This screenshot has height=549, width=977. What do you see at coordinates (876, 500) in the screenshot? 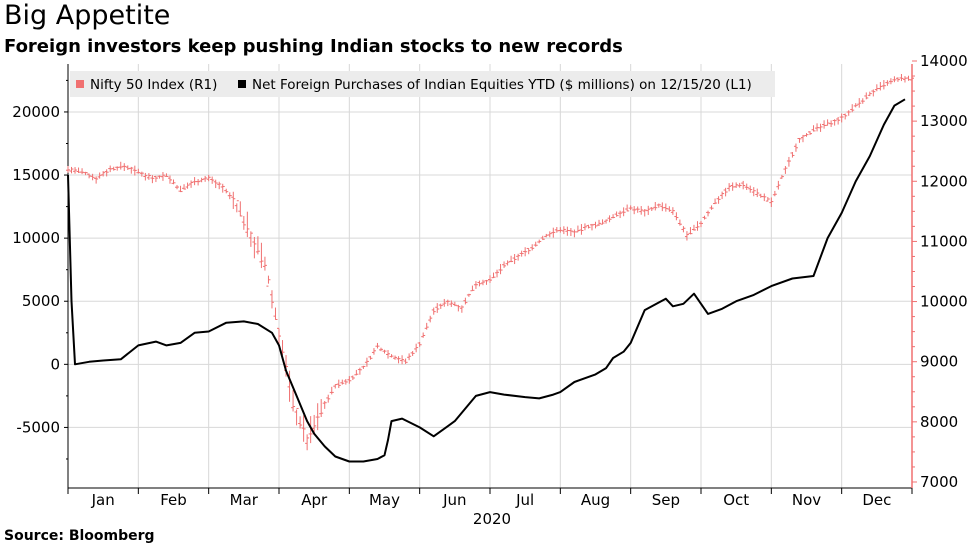
I see `x-tick-label: Dec` at bounding box center [876, 500].